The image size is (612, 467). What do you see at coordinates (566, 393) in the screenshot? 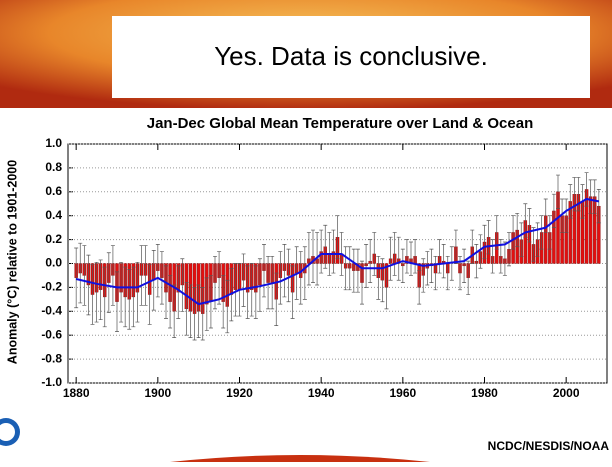
I see `x-tick-label: 2000` at bounding box center [566, 393].